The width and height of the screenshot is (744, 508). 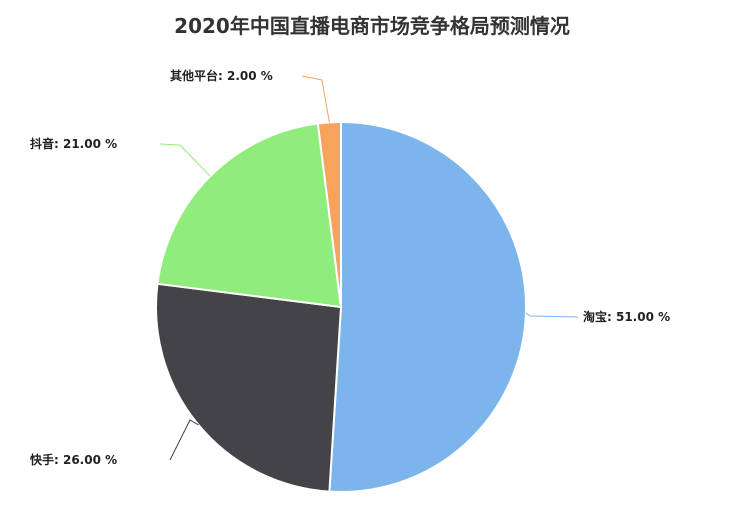 I want to click on data-label-0: 淘宝: 51.00 %, so click(x=626, y=316).